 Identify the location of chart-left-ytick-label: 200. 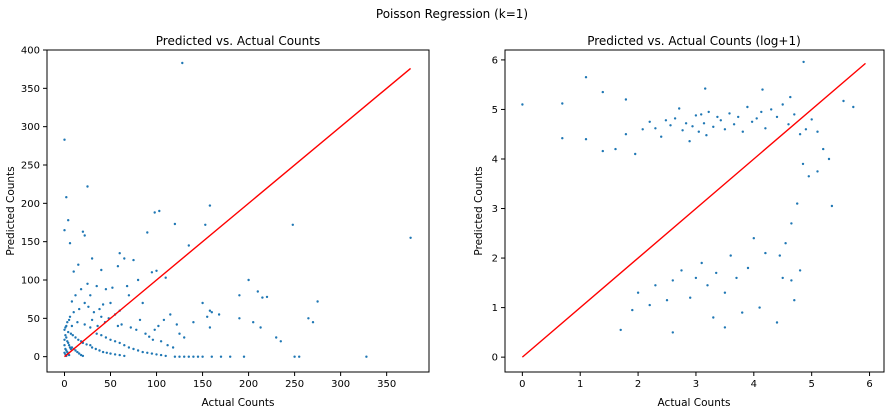
(30, 204).